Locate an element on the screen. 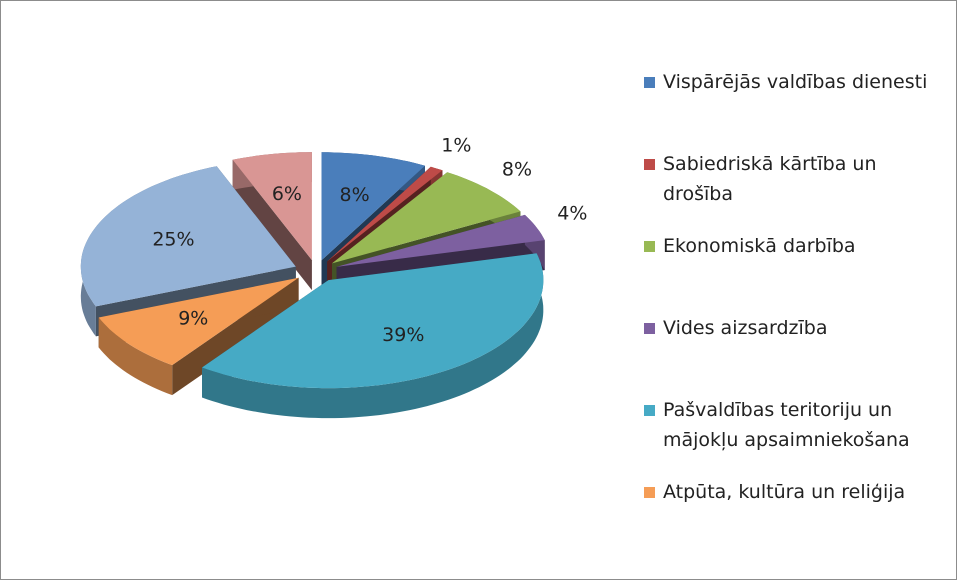 The image size is (957, 580). legend-item: Atpūta, kultūra un reliģija is located at coordinates (791, 518).